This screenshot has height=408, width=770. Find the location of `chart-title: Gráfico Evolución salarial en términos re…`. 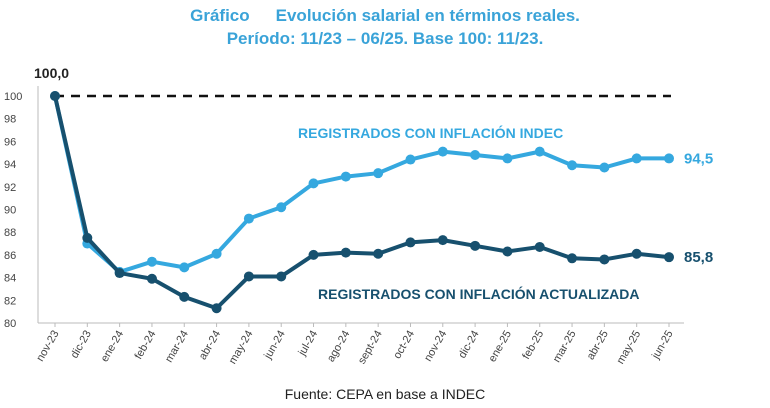

chart-title: Gráfico Evolución salarial en términos re… is located at coordinates (385, 16).